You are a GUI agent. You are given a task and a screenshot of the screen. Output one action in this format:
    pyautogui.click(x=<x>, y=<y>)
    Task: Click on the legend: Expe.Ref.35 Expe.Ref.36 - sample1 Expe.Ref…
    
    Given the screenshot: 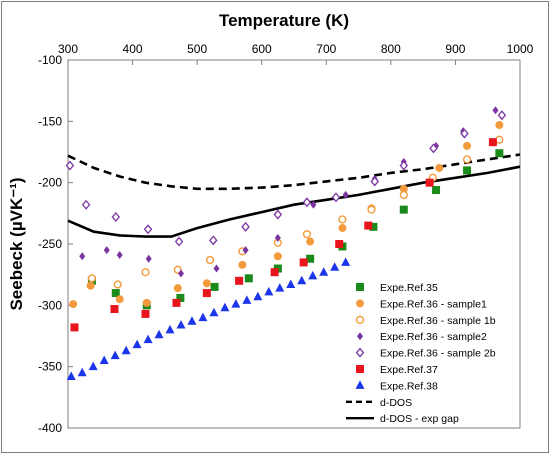 What is the action you would take?
    pyautogui.click(x=421, y=353)
    